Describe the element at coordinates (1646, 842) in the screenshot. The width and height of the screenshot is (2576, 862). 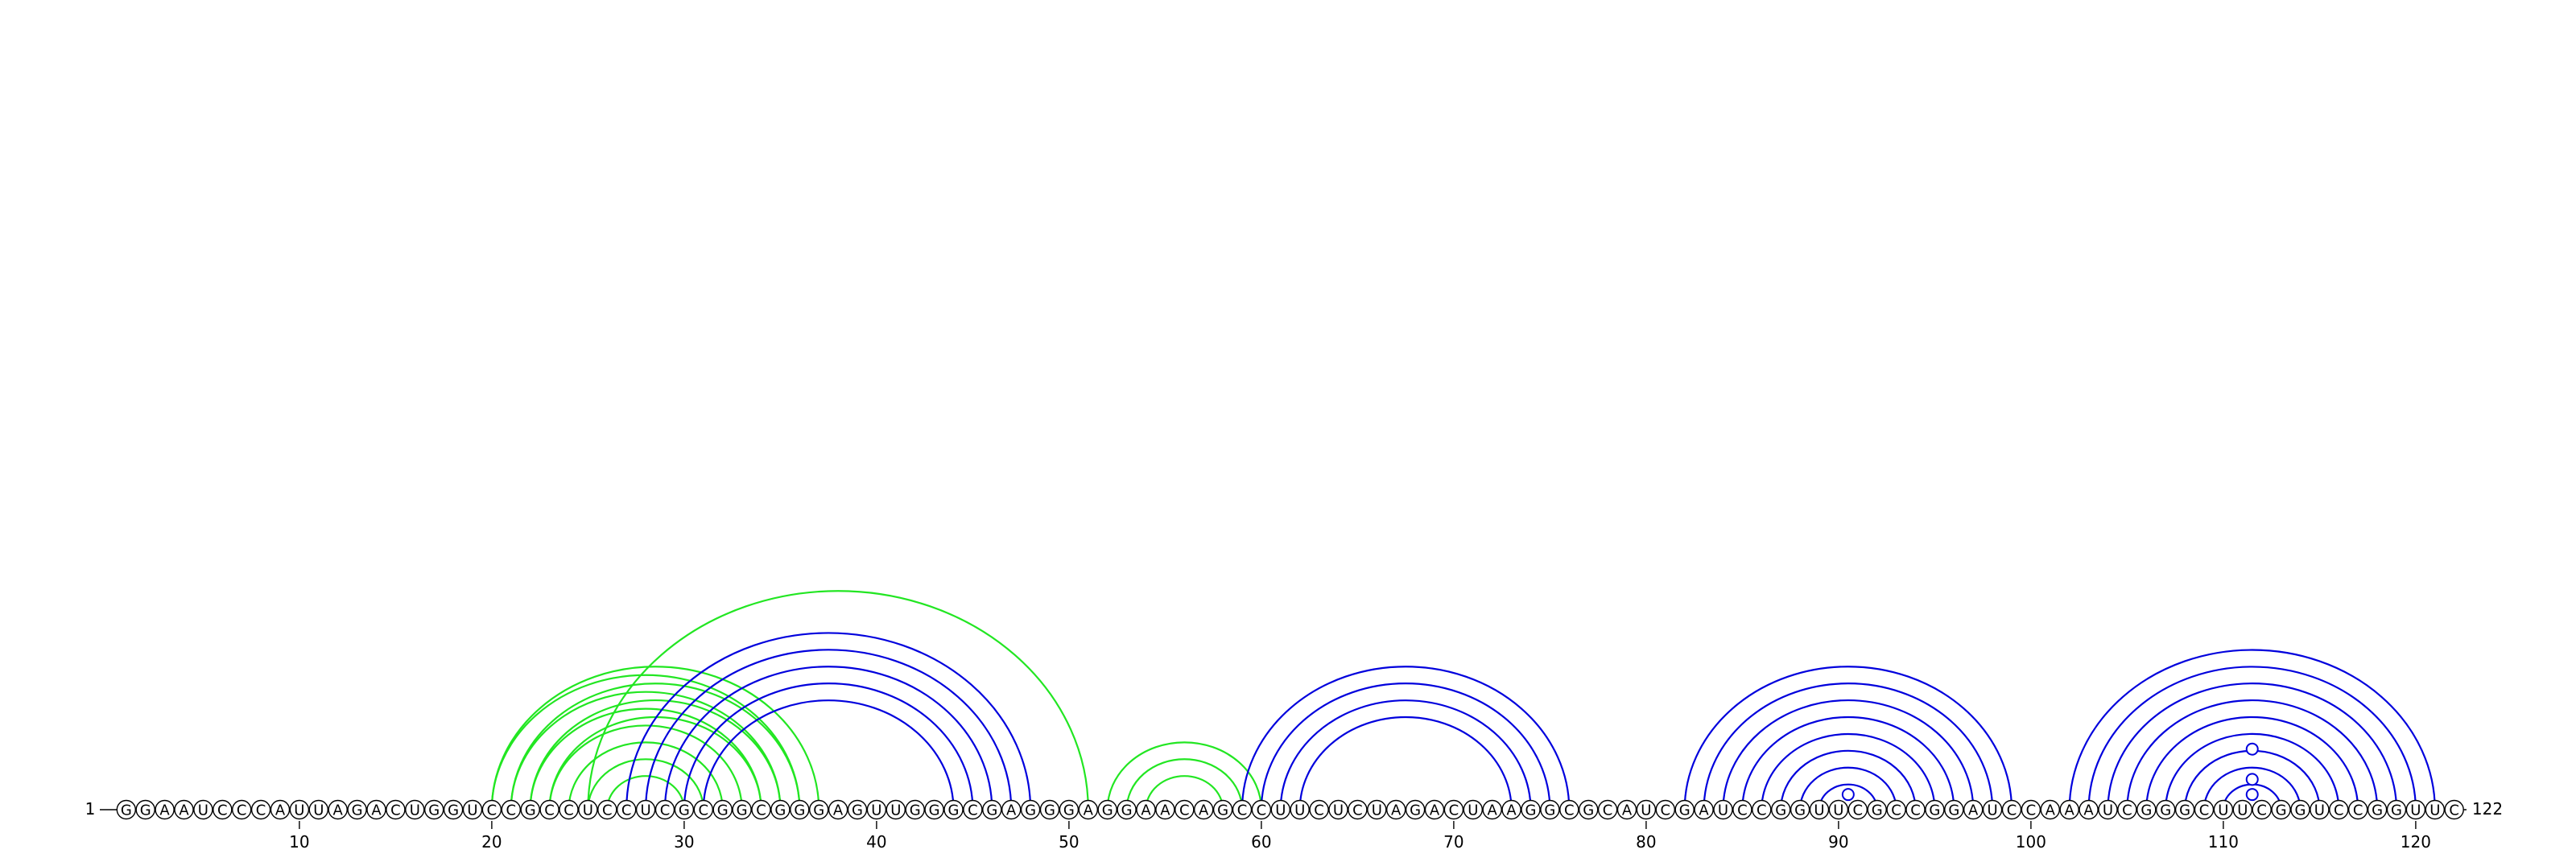
I see `position-tick-label: 80` at that location.